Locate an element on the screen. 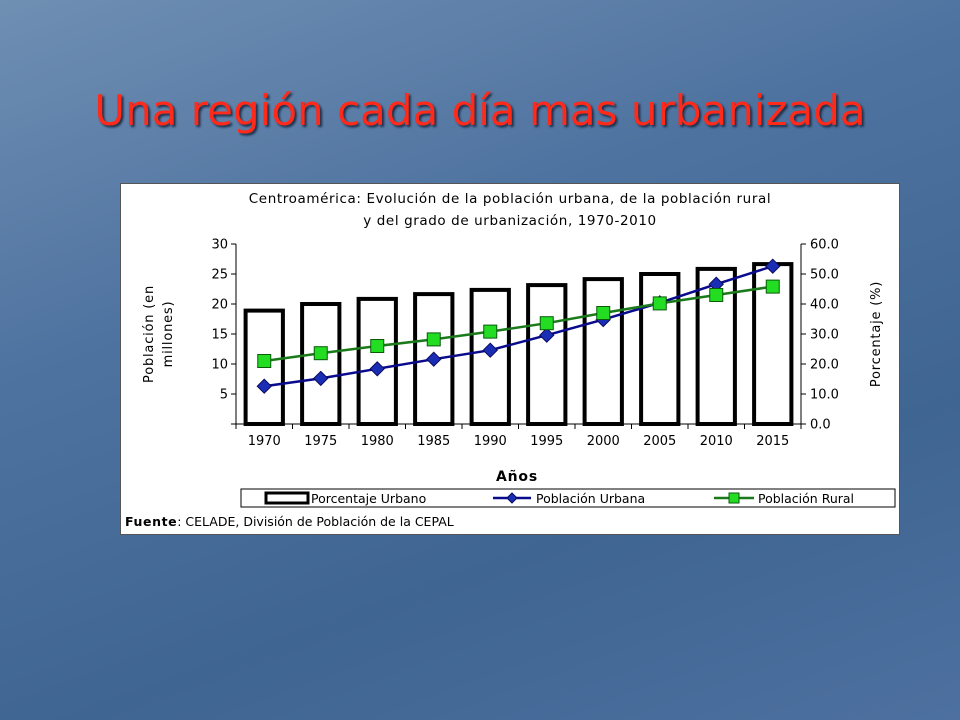 This screenshot has height=720, width=960. point-poblacion-urbana-1985 is located at coordinates (434, 359).